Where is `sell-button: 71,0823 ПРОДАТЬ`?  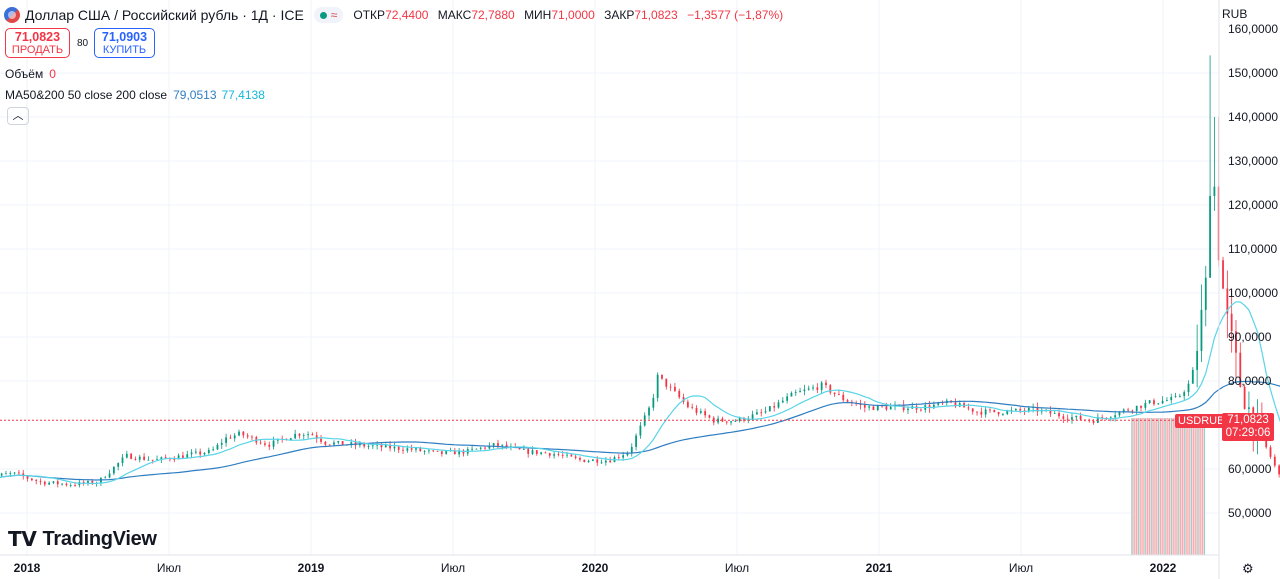 sell-button: 71,0823 ПРОДАТЬ is located at coordinates (37, 43).